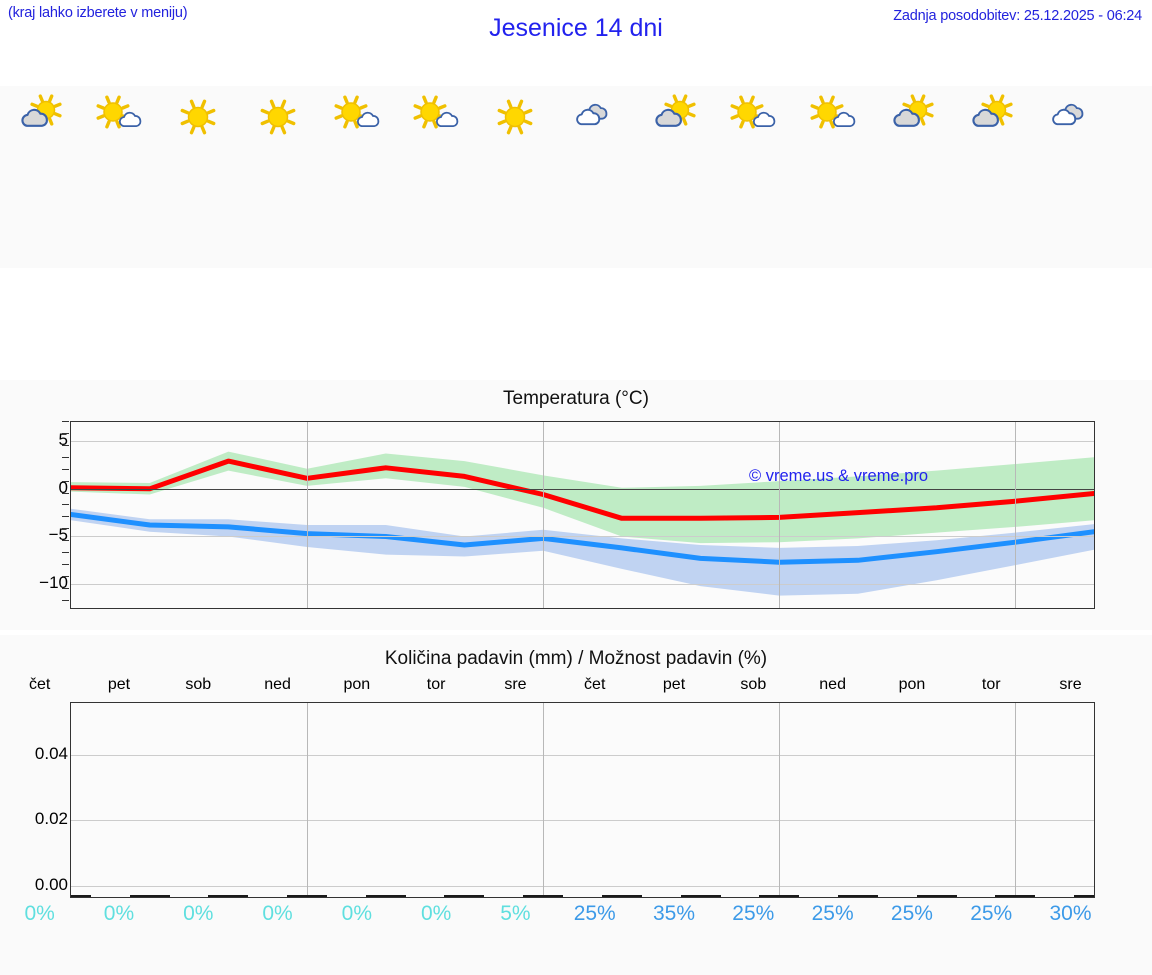 This screenshot has width=1152, height=975. What do you see at coordinates (582, 552) in the screenshot?
I see `temp-min-range-band` at bounding box center [582, 552].